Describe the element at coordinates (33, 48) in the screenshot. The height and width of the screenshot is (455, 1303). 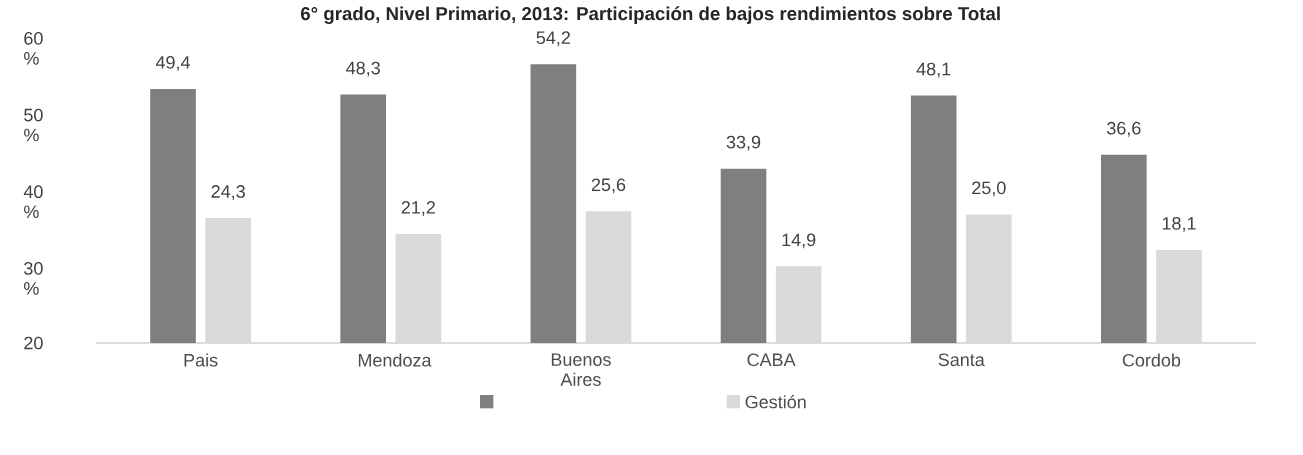
I see `y-tick-label: 60 %` at that location.